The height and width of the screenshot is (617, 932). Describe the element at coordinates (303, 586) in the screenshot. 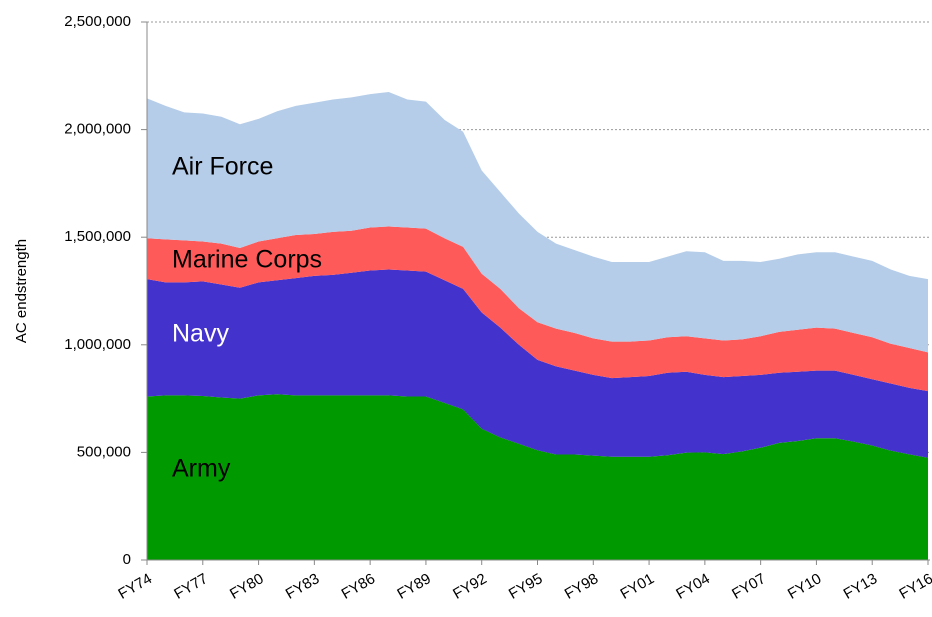

I see `x-tick-label: FY83` at that location.